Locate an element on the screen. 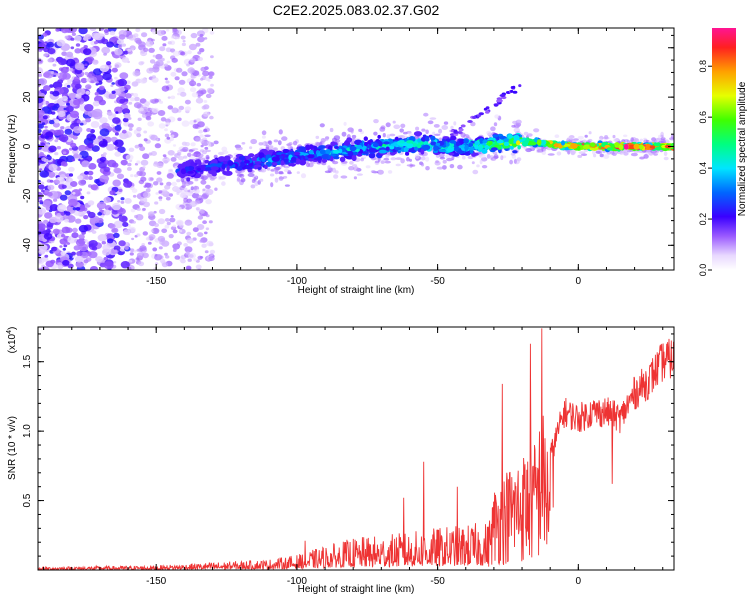 The height and width of the screenshot is (600, 750). snr-y-label: SNR (10 * v/v) is located at coordinates (12, 448).